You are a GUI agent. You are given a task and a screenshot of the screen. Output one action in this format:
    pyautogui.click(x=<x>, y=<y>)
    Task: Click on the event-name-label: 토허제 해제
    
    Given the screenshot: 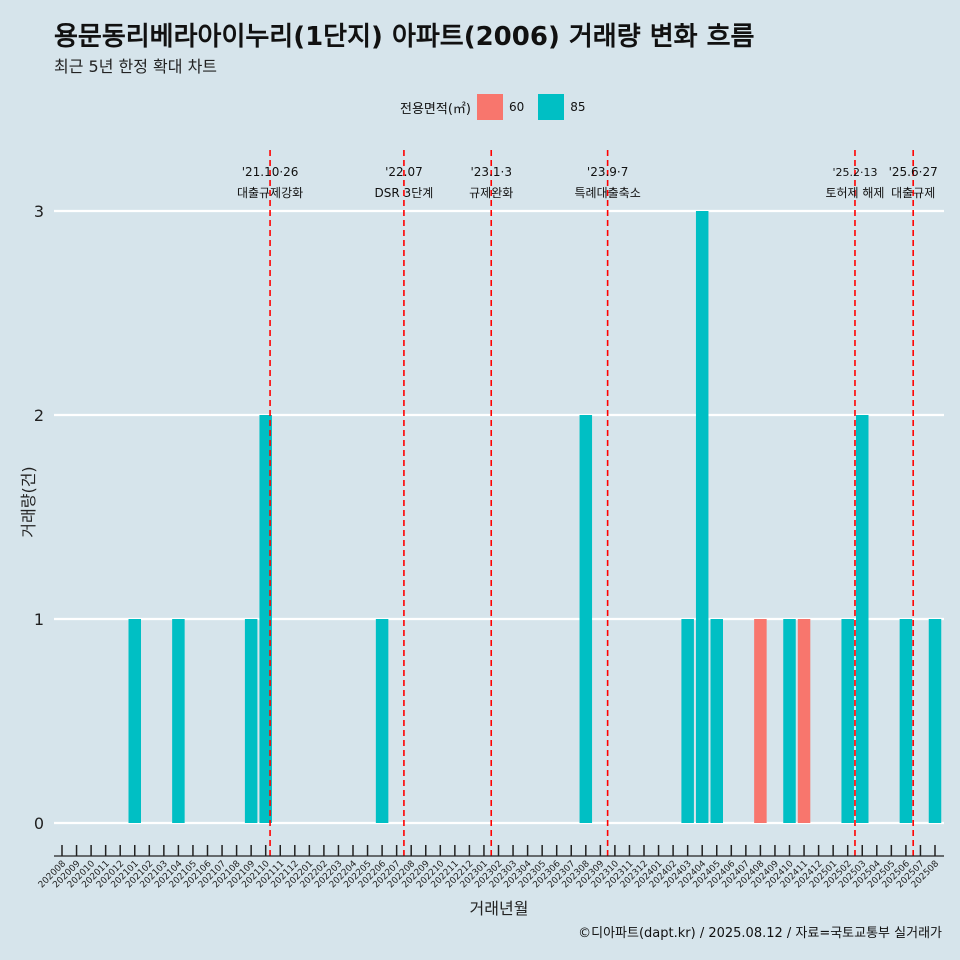 What is the action you would take?
    pyautogui.click(x=854, y=193)
    